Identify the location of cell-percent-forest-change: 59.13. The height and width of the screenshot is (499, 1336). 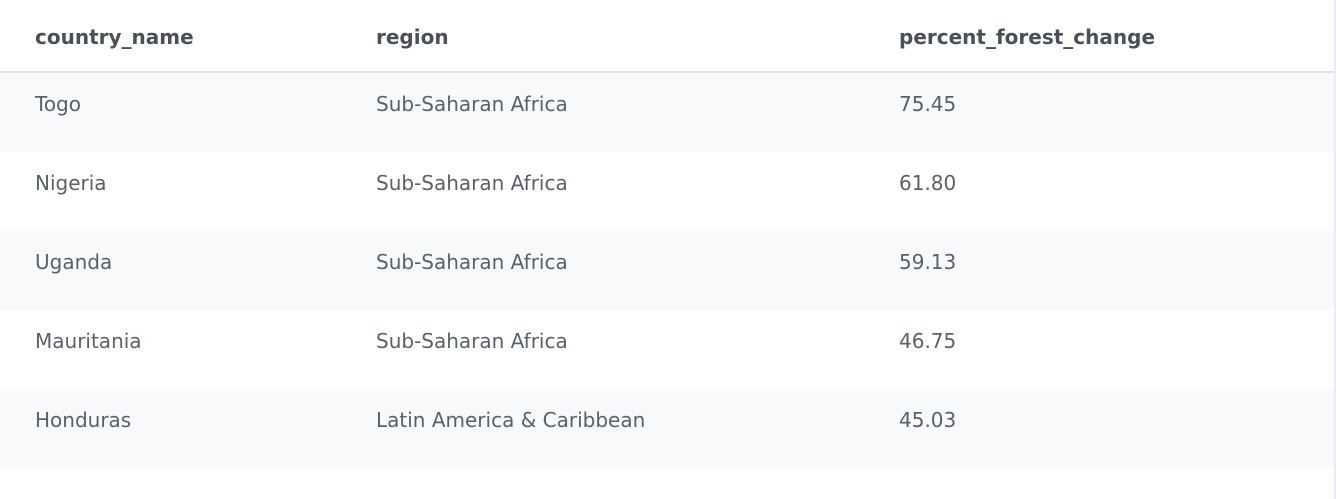
(928, 262).